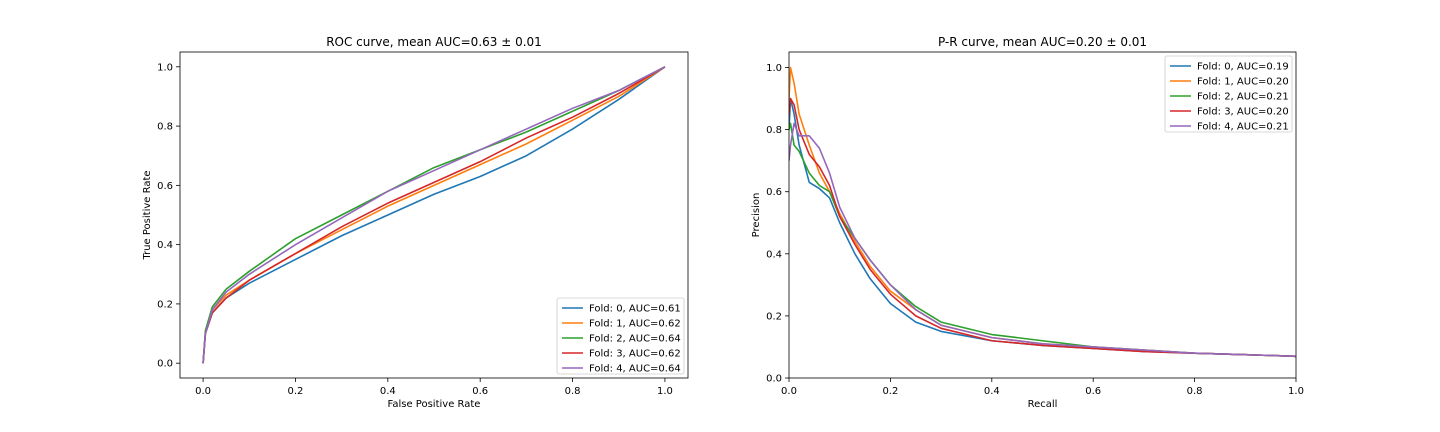  Describe the element at coordinates (434, 42) in the screenshot. I see `chart-title: ROC curve, mean AUC=0.63 ± 0.01` at that location.